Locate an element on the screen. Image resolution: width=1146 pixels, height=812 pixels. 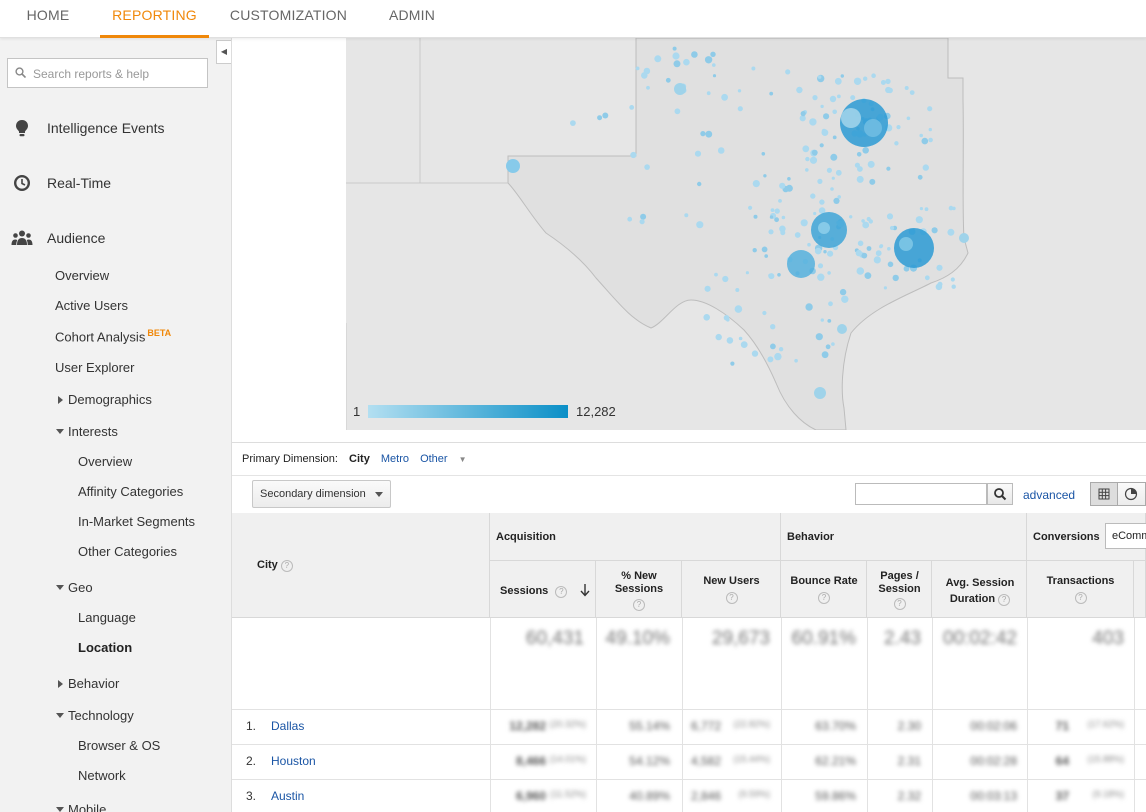
nav-geo: Geo is located at coordinates (74, 587).